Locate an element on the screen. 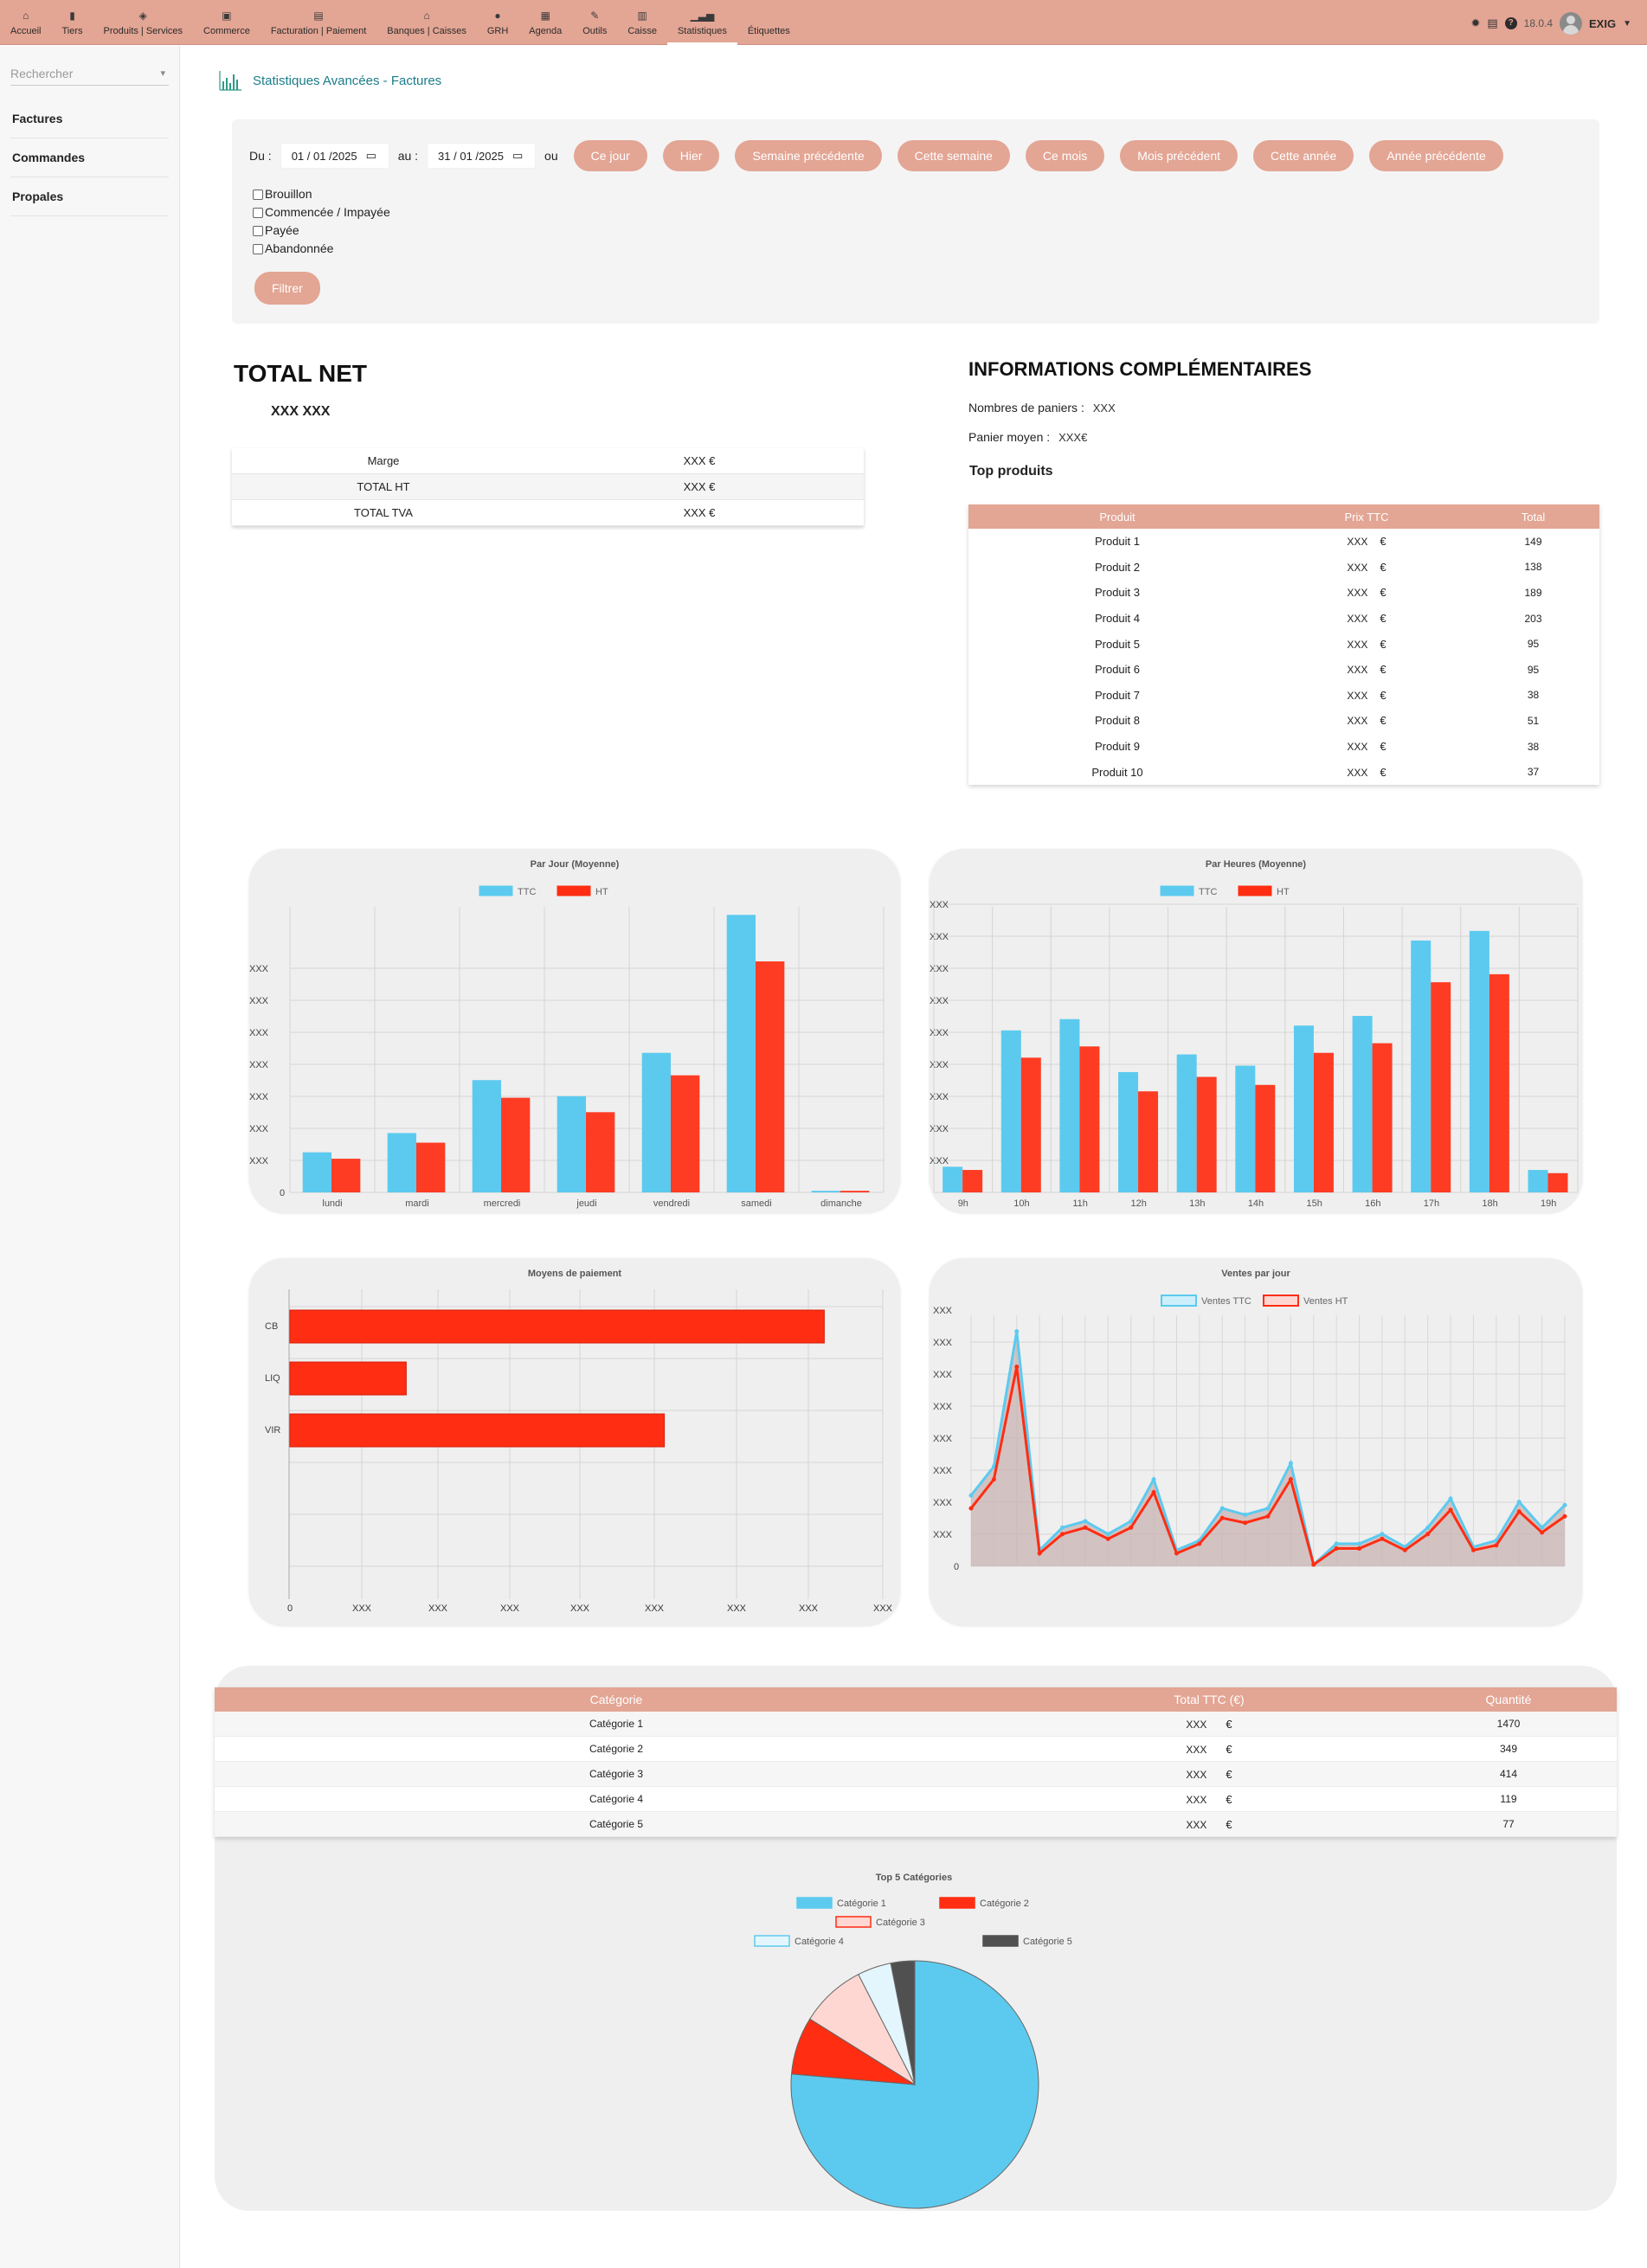 The image size is (1647, 2268). bar-ttc-18h is located at coordinates (1479, 1061).